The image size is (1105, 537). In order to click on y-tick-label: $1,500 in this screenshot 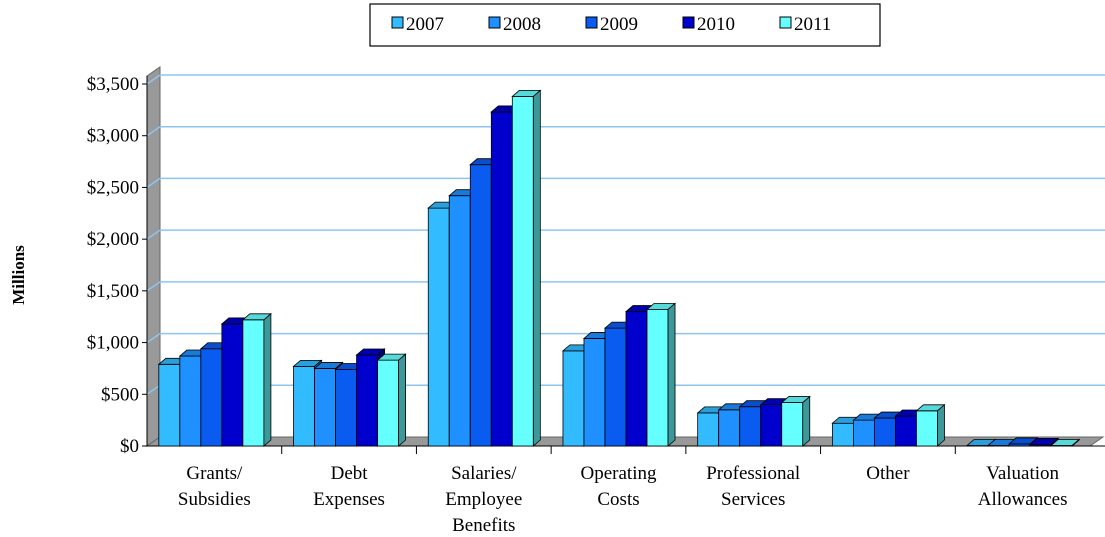, I will do `click(113, 291)`.